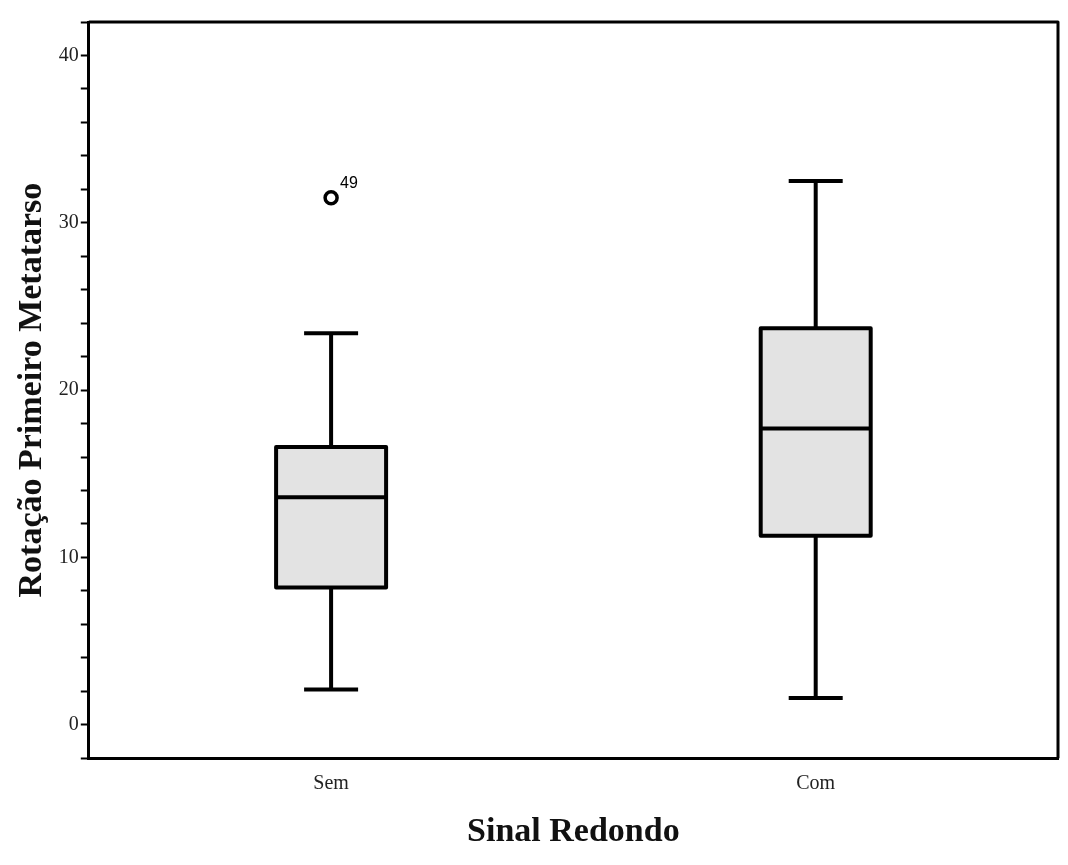  Describe the element at coordinates (68, 555) in the screenshot. I see `y-tick-label: 10` at that location.